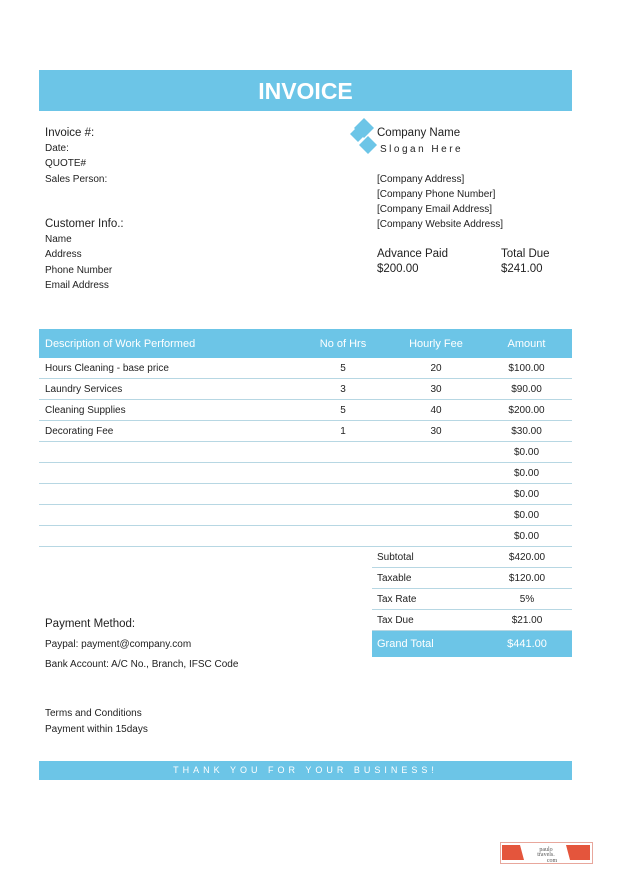  I want to click on summary-label: Tax Due, so click(395, 620).